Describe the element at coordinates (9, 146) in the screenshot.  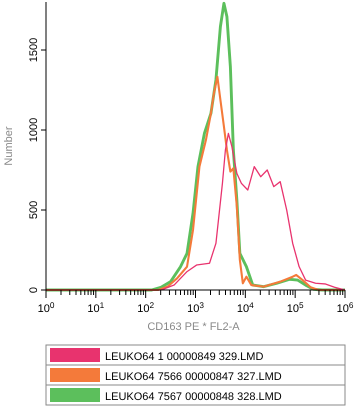
I see `y-axis-title: Number` at that location.